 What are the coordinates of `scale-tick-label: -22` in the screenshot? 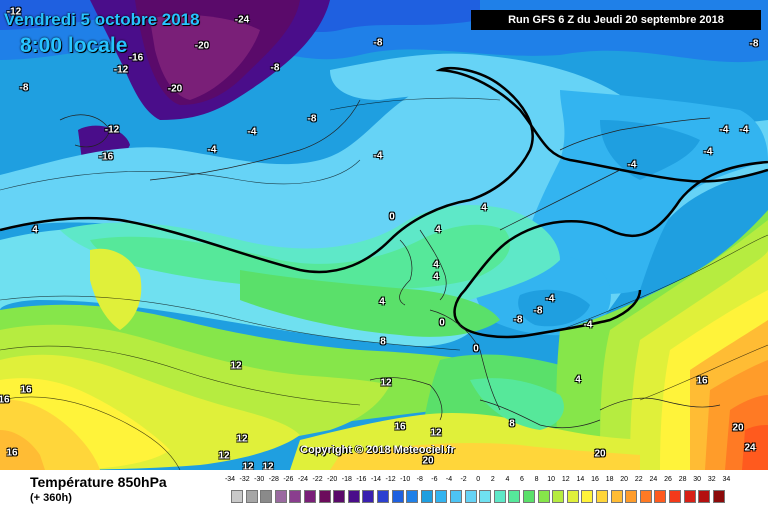 It's located at (317, 479).